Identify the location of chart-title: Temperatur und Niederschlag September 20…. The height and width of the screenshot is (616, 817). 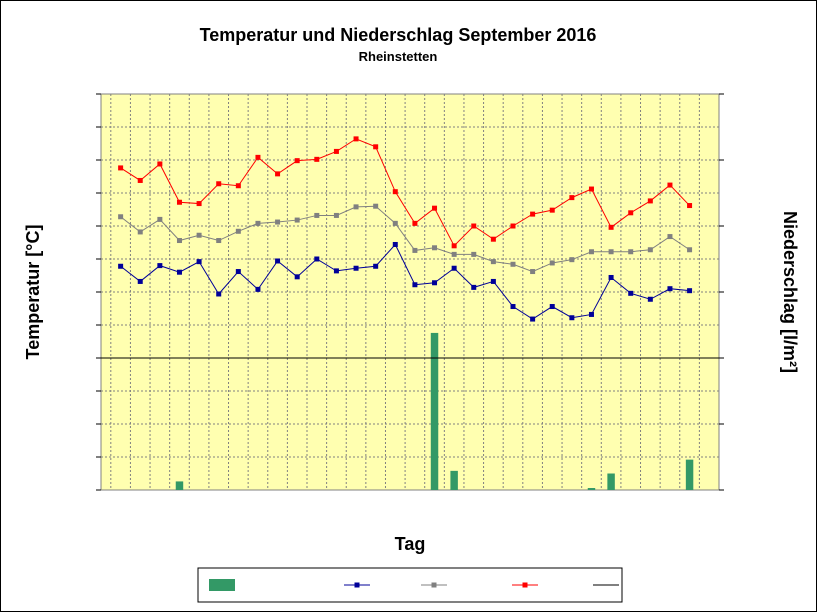
(398, 35).